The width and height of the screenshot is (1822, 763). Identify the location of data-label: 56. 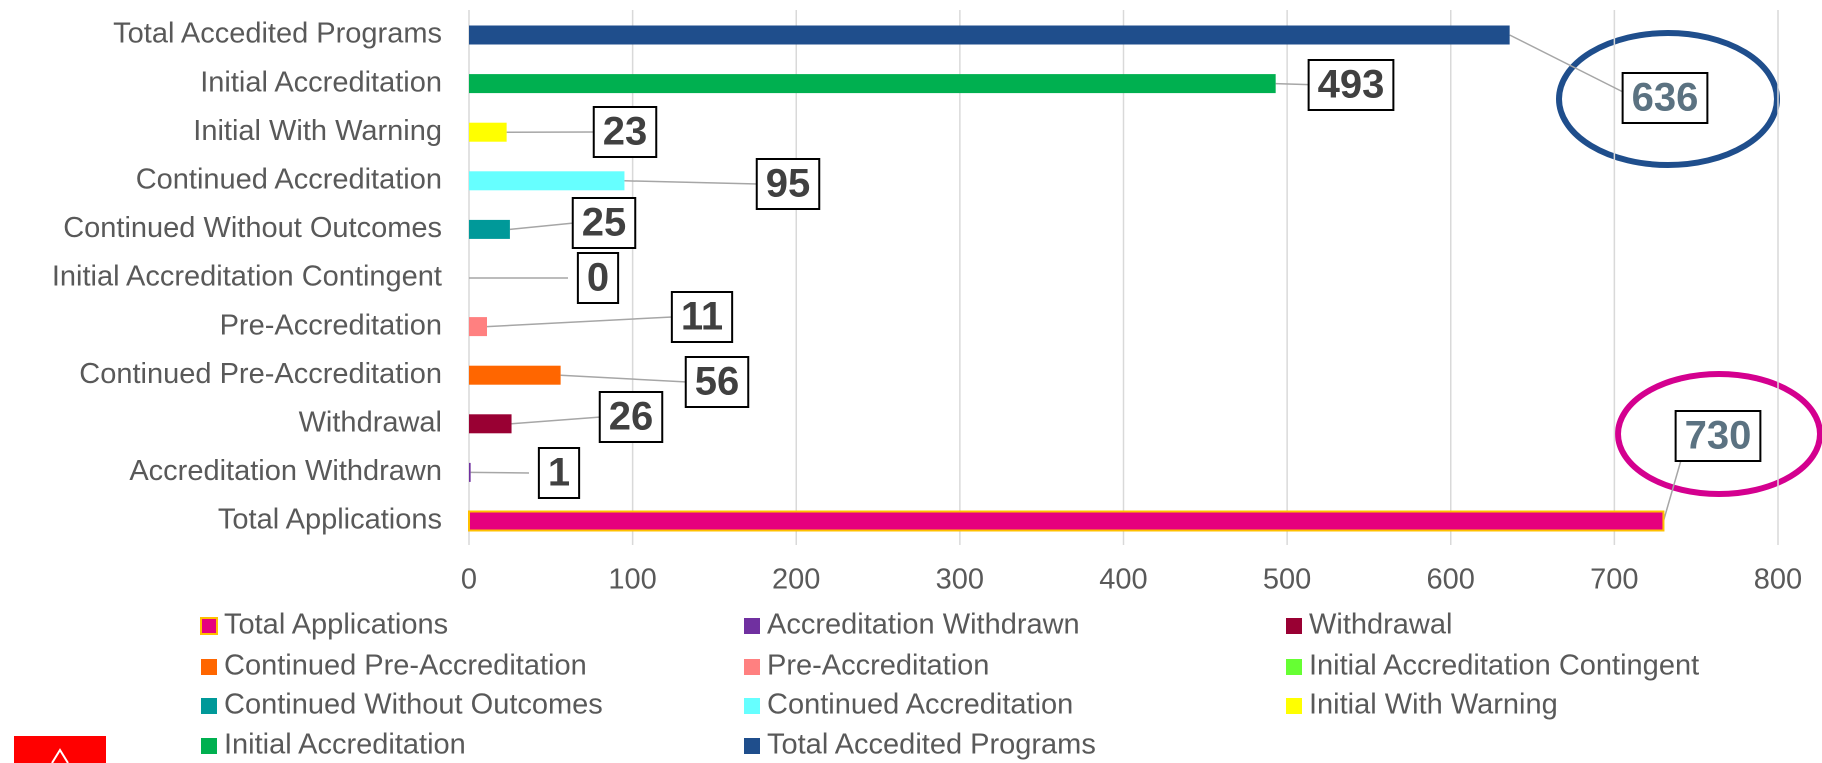
(717, 382).